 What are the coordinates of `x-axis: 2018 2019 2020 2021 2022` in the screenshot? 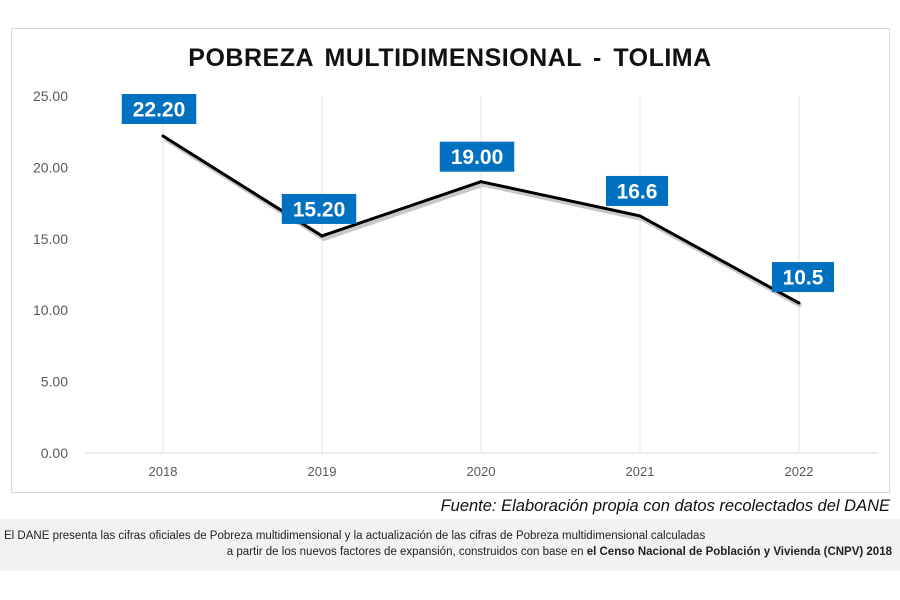 It's located at (481, 471).